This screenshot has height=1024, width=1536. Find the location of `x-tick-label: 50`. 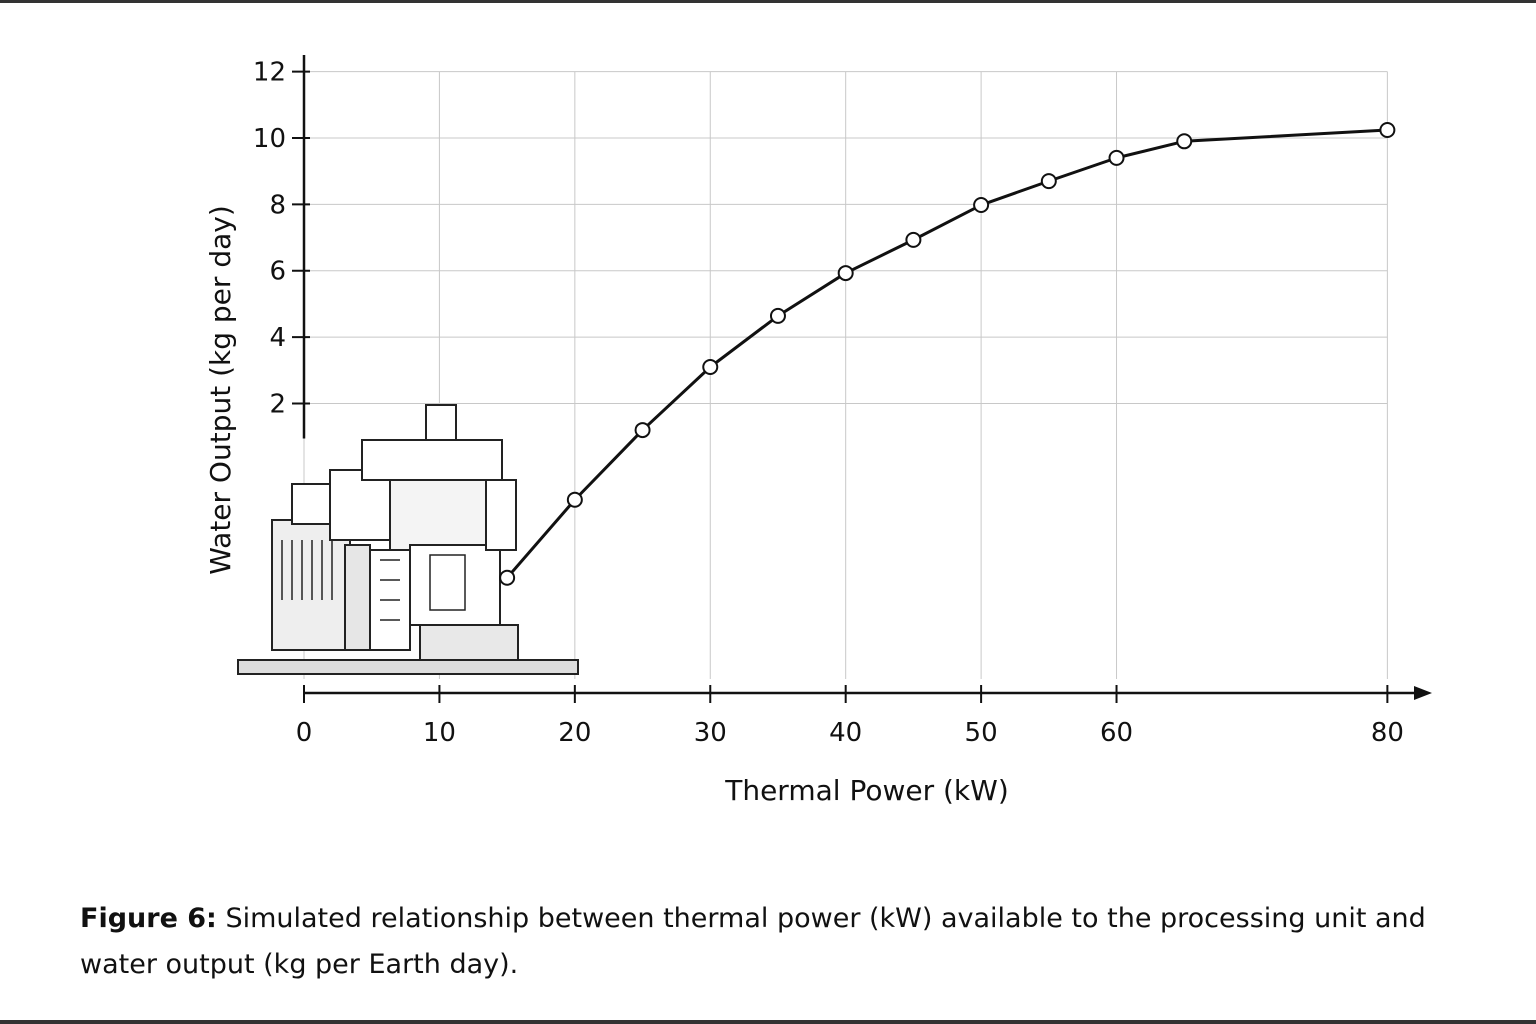

x-tick-label: 50 is located at coordinates (981, 733).